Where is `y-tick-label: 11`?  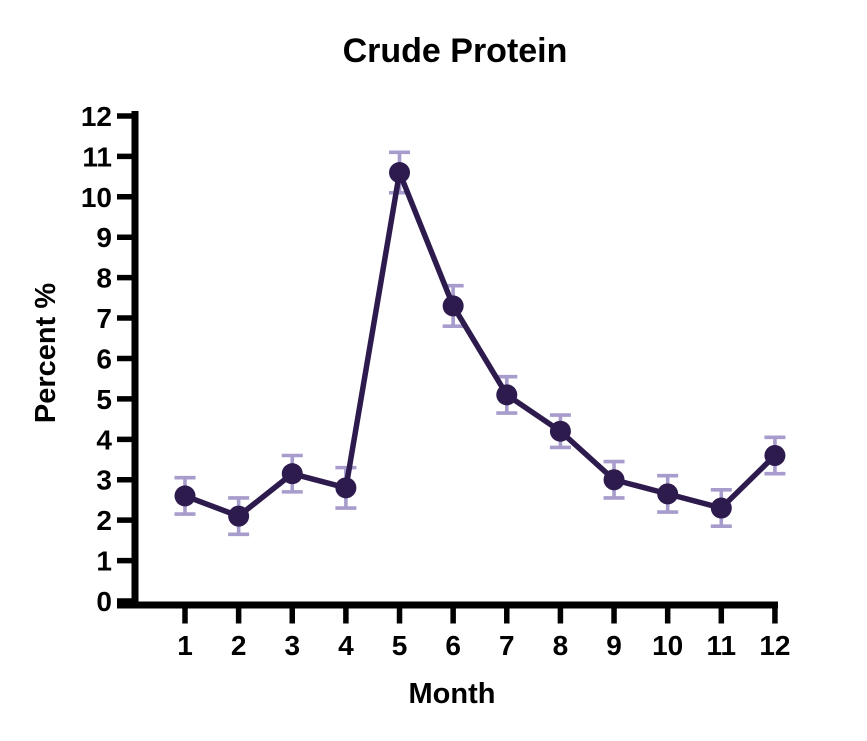 y-tick-label: 11 is located at coordinates (97, 156).